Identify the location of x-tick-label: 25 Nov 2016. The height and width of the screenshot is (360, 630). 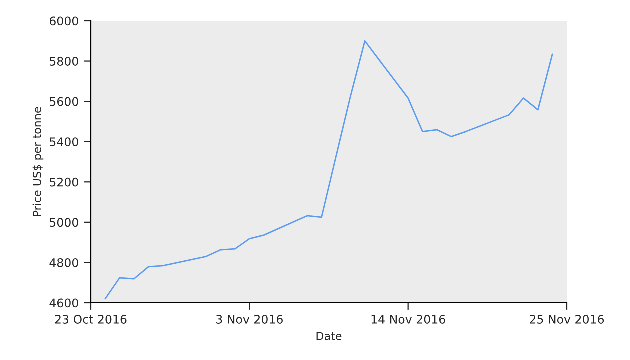
(567, 319).